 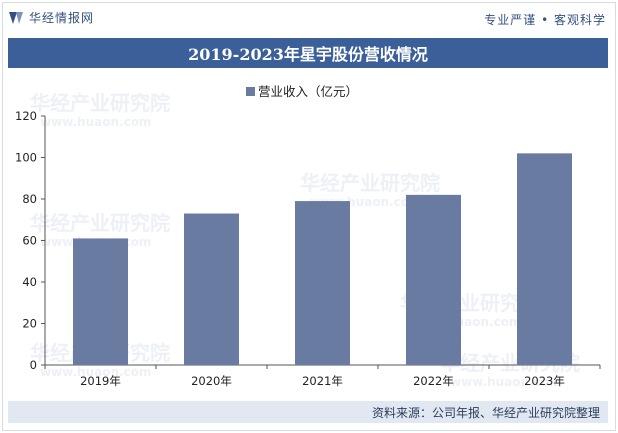 What do you see at coordinates (308, 18) in the screenshot?
I see `header-bar: 华经情报网 专业严谨 • 客观科学` at bounding box center [308, 18].